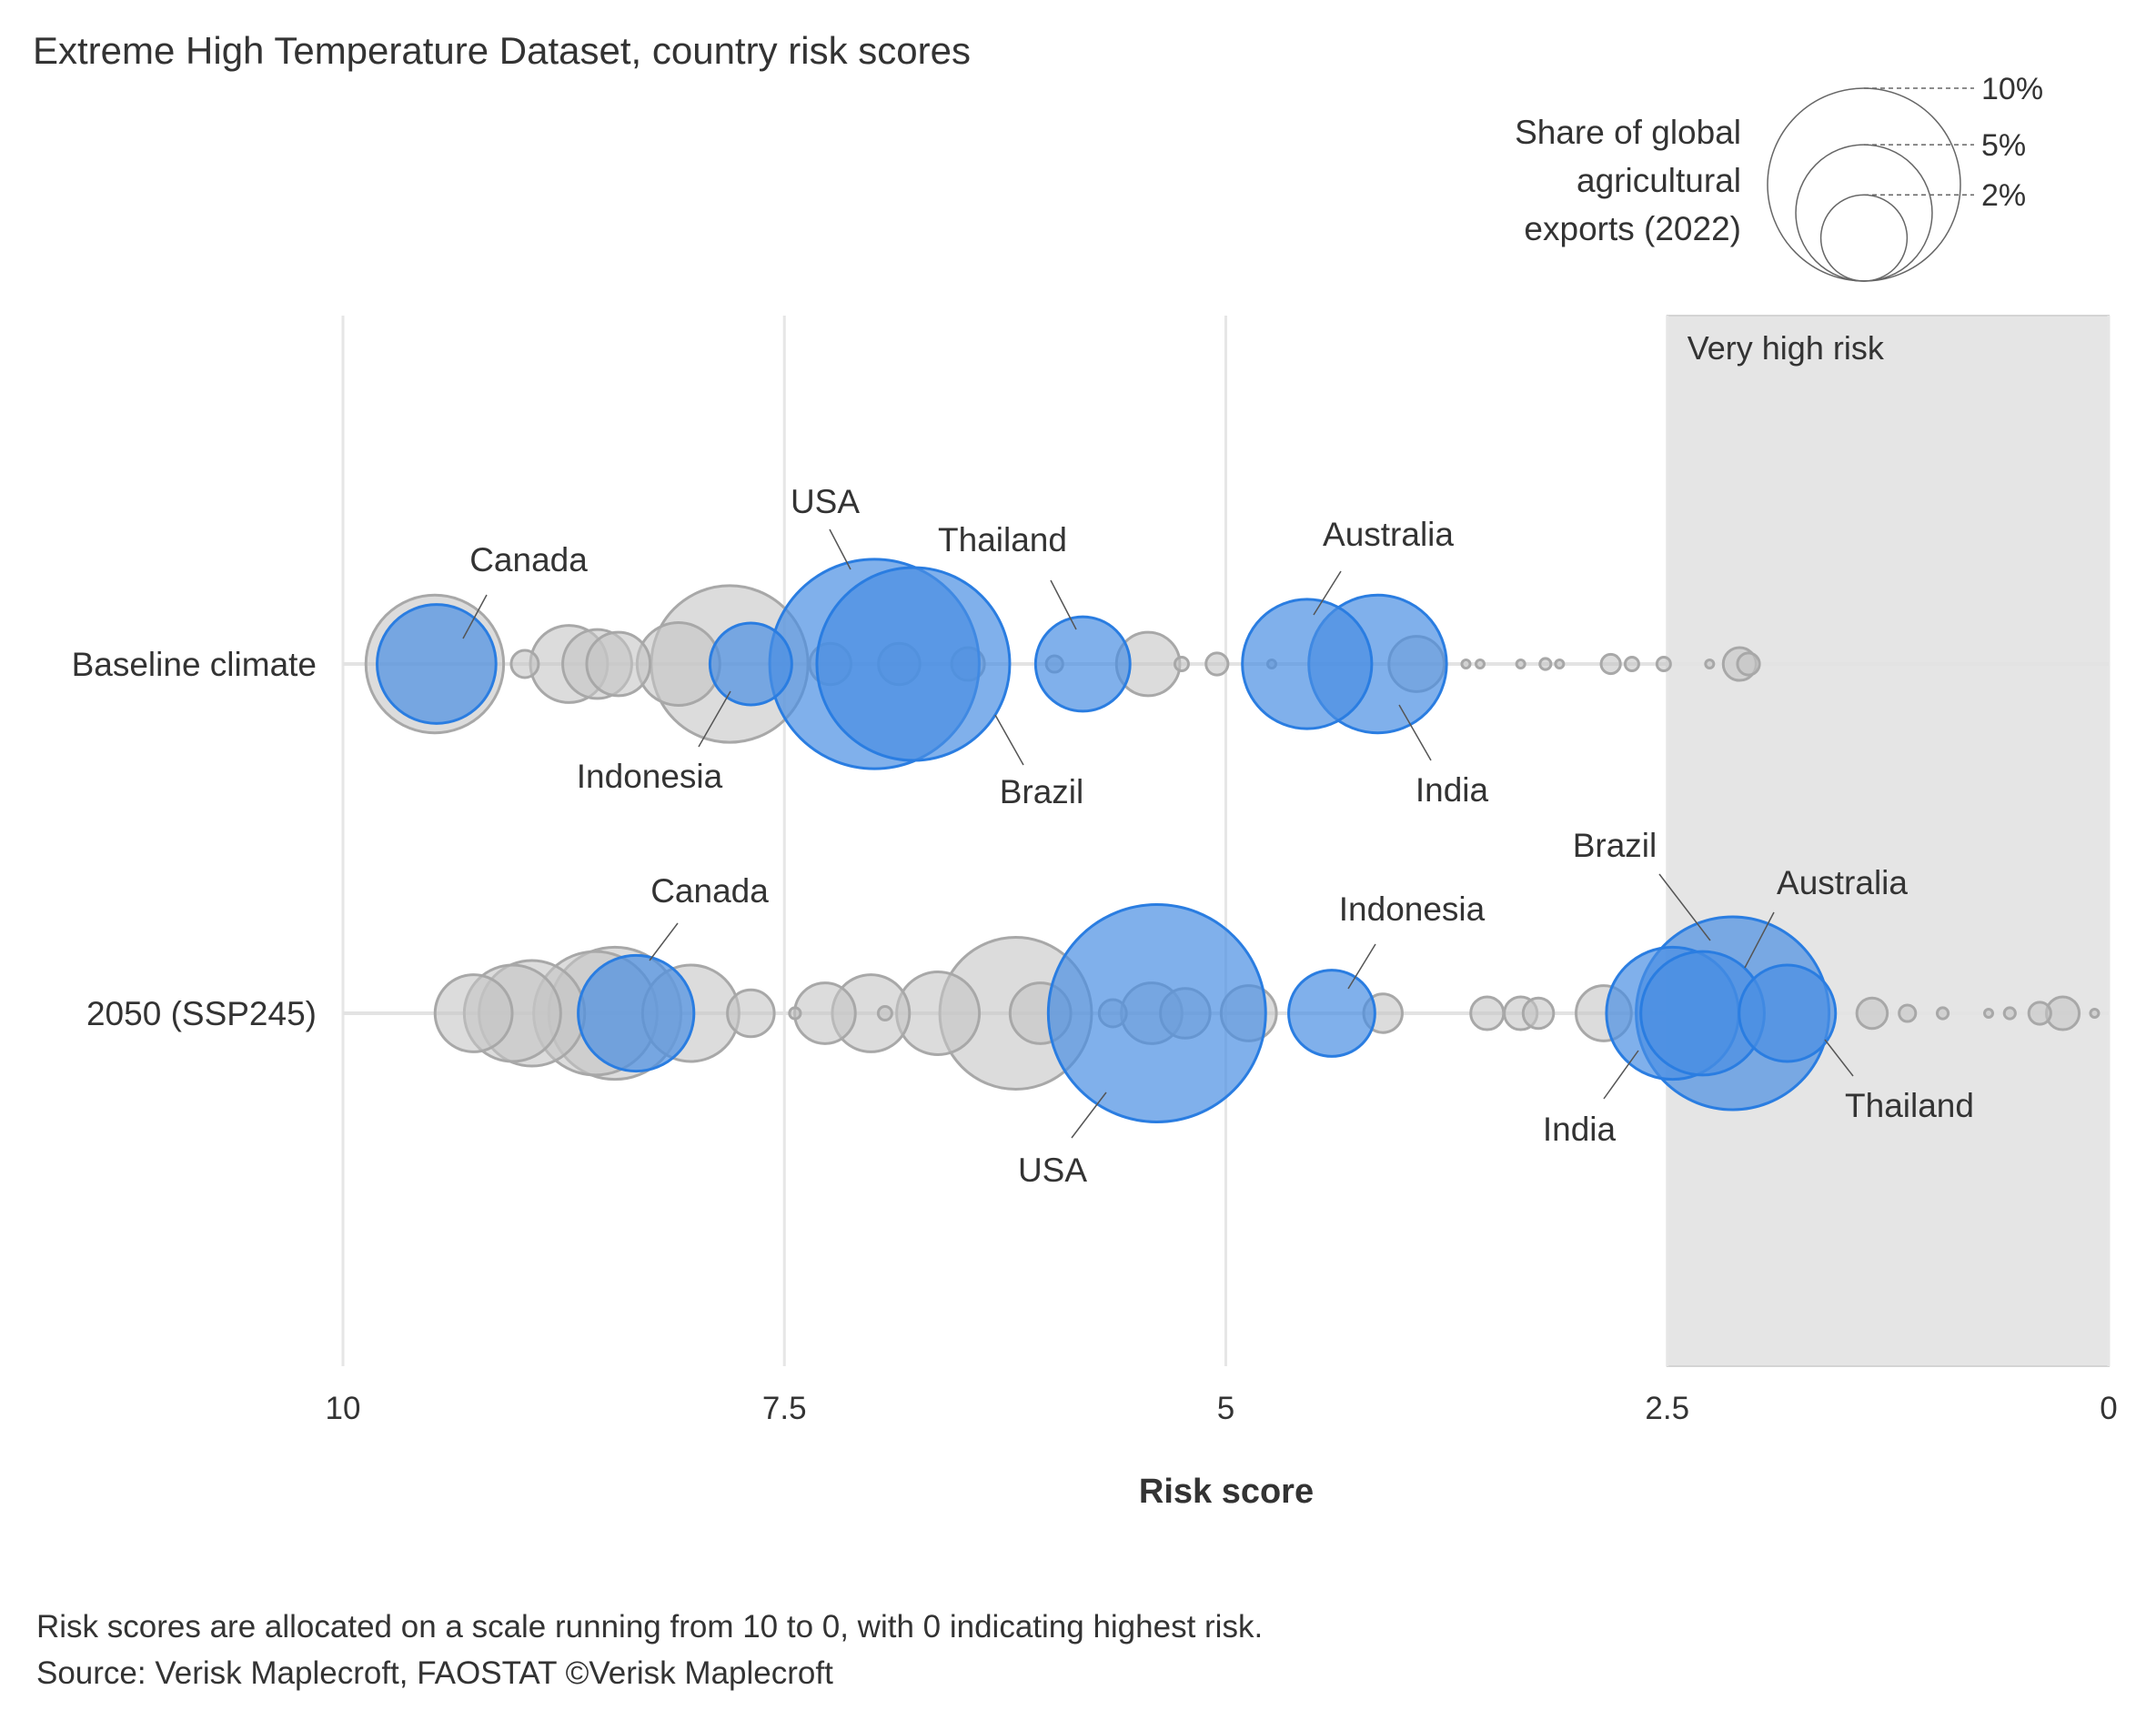 Image resolution: width=2156 pixels, height=1710 pixels. I want to click on size-legend-title: agricultural, so click(1659, 180).